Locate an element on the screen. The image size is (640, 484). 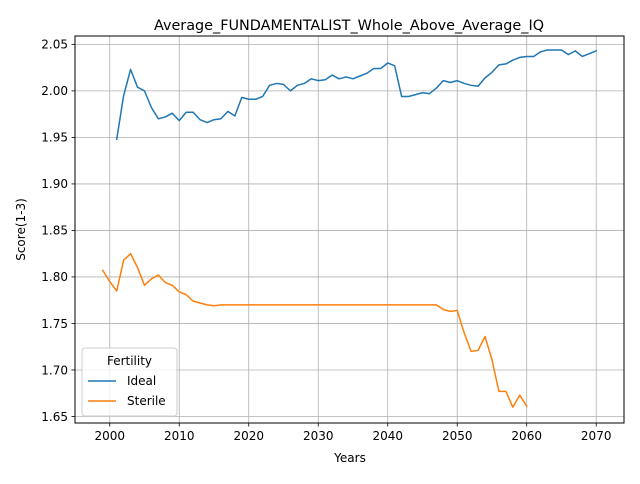
x-tick-label: 2020 is located at coordinates (248, 436).